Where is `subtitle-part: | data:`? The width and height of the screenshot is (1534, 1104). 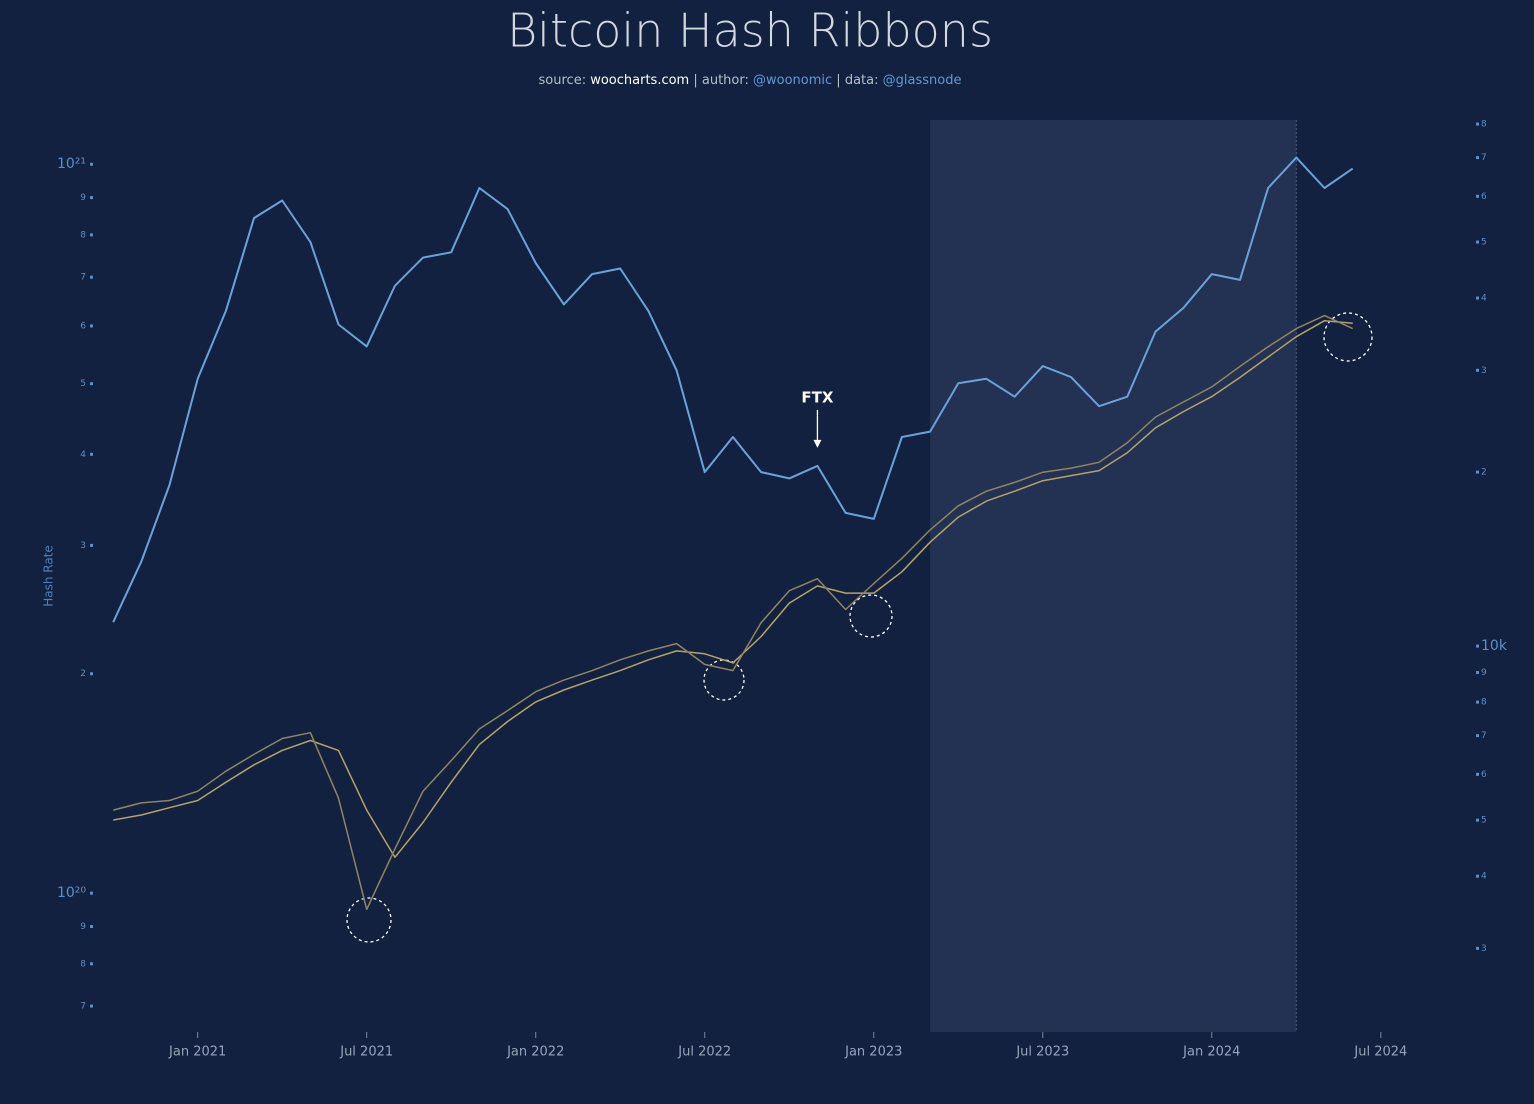
subtitle-part: | data: is located at coordinates (857, 80).